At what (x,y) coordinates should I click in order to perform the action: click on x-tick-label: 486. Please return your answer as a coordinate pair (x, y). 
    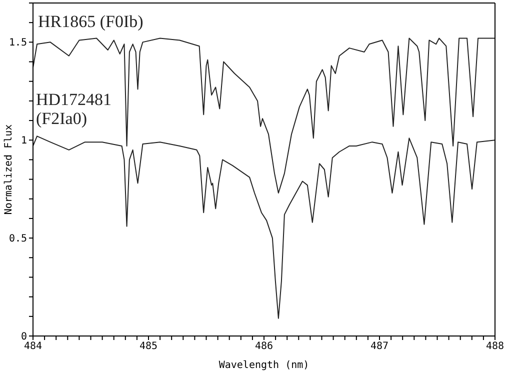
    Looking at the image, I should click on (264, 346).